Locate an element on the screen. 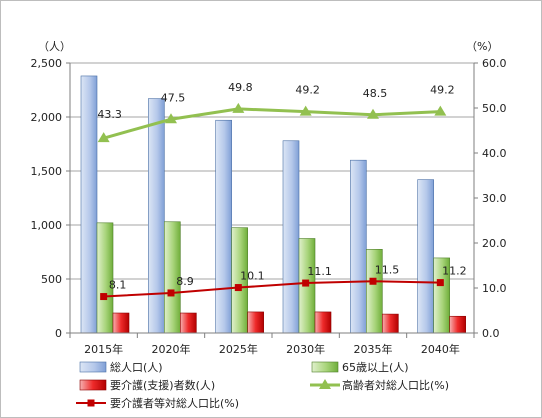 This screenshot has height=418, width=542. right-tick-label: 60.0 is located at coordinates (494, 63).